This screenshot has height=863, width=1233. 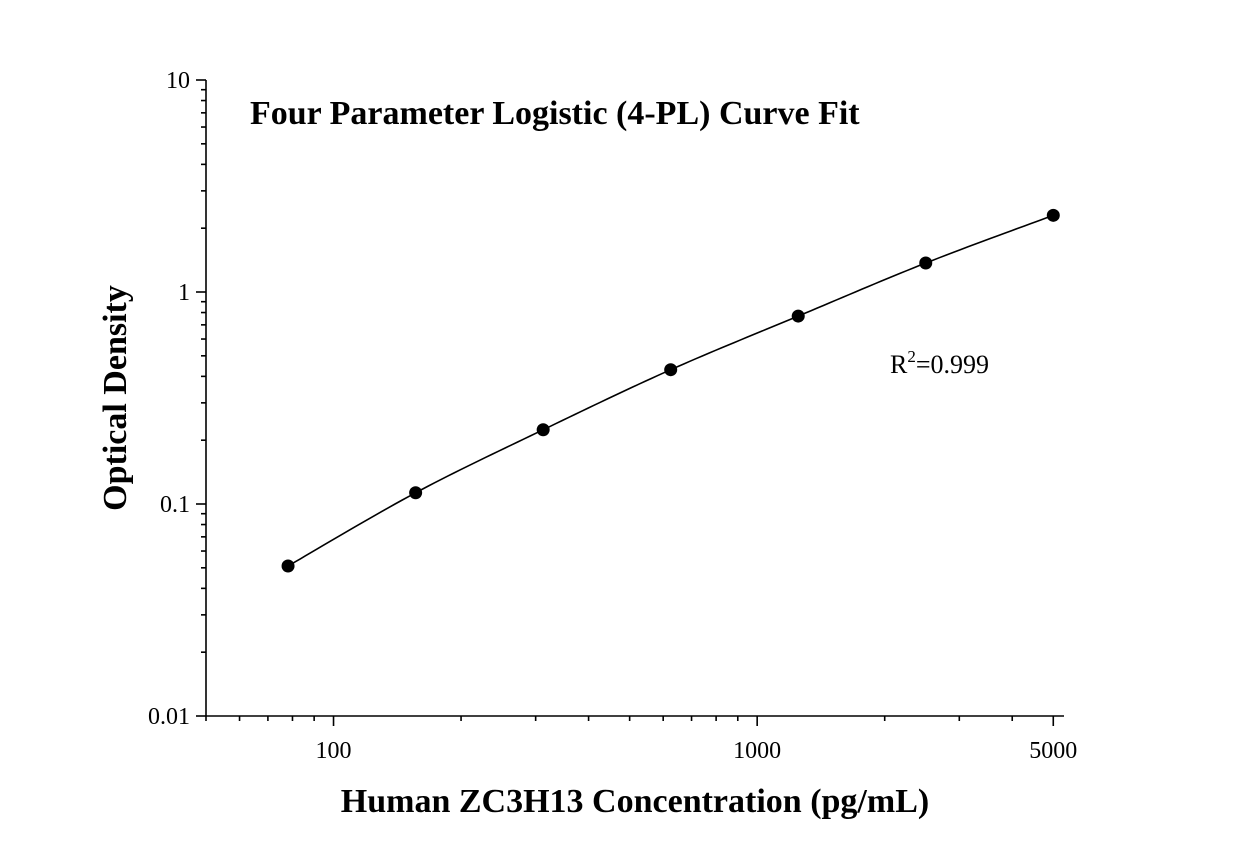 I want to click on x-tick-label: 5000, so click(x=1053, y=751).